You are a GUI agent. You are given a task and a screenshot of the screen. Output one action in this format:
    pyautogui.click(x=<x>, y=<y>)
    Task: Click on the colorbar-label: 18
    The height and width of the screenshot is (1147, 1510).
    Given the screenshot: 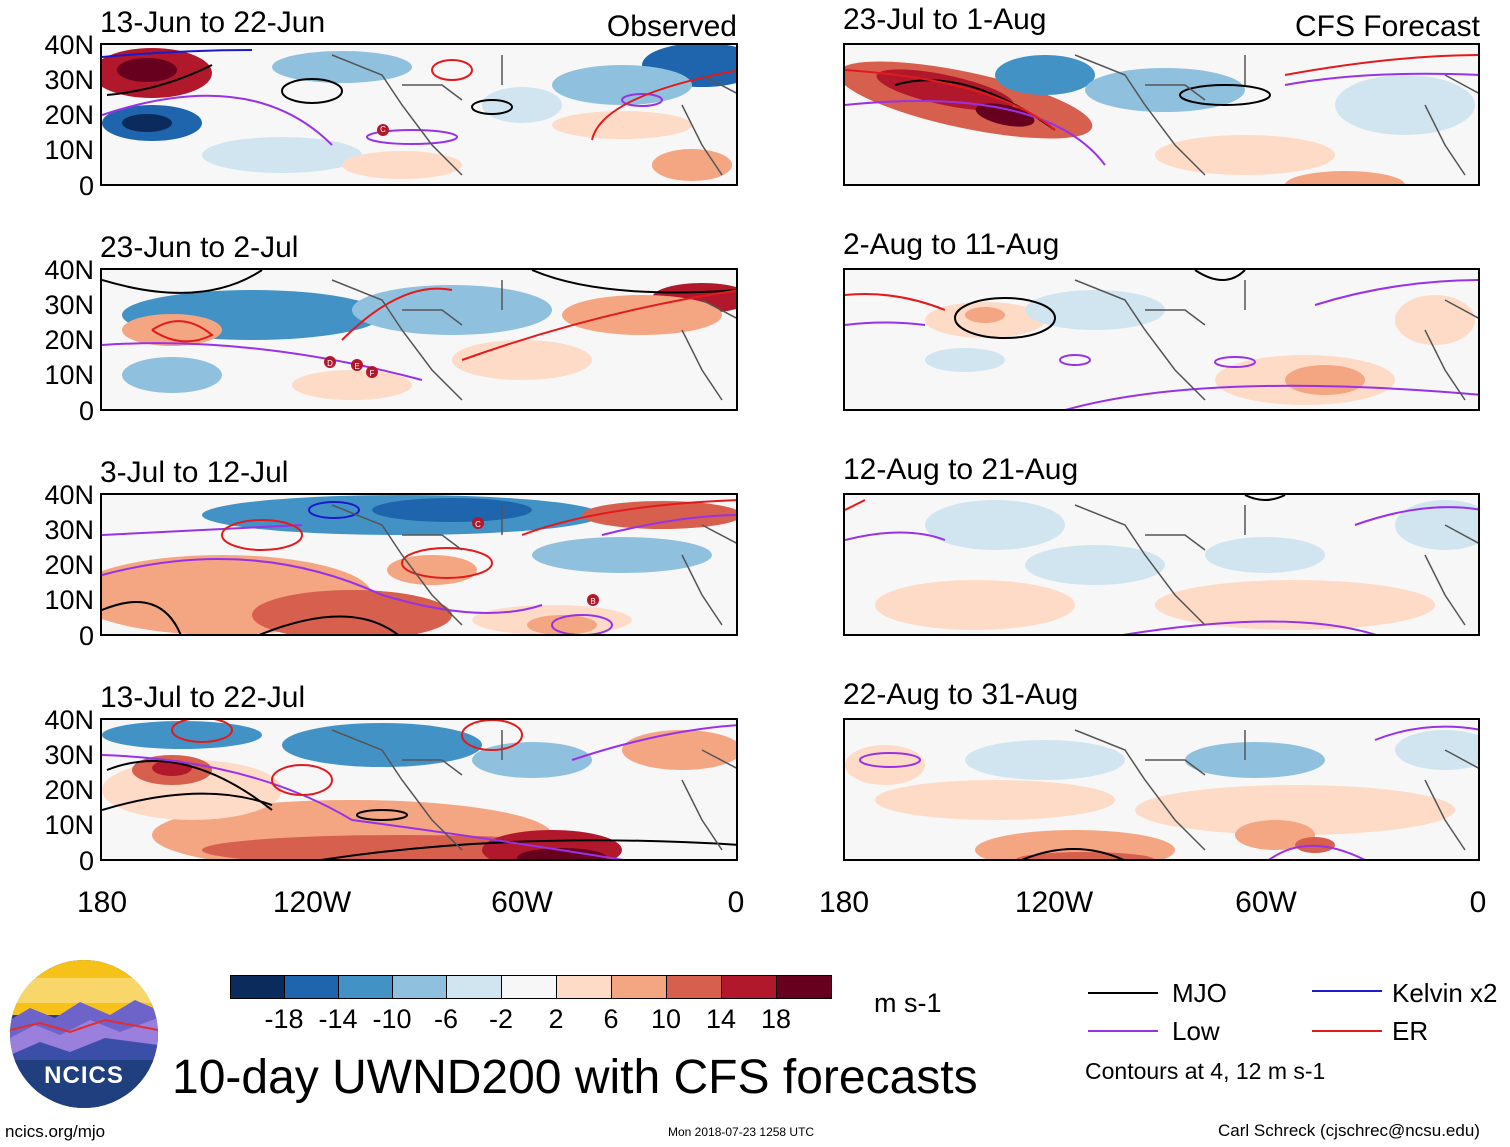 What is the action you would take?
    pyautogui.click(x=776, y=1019)
    